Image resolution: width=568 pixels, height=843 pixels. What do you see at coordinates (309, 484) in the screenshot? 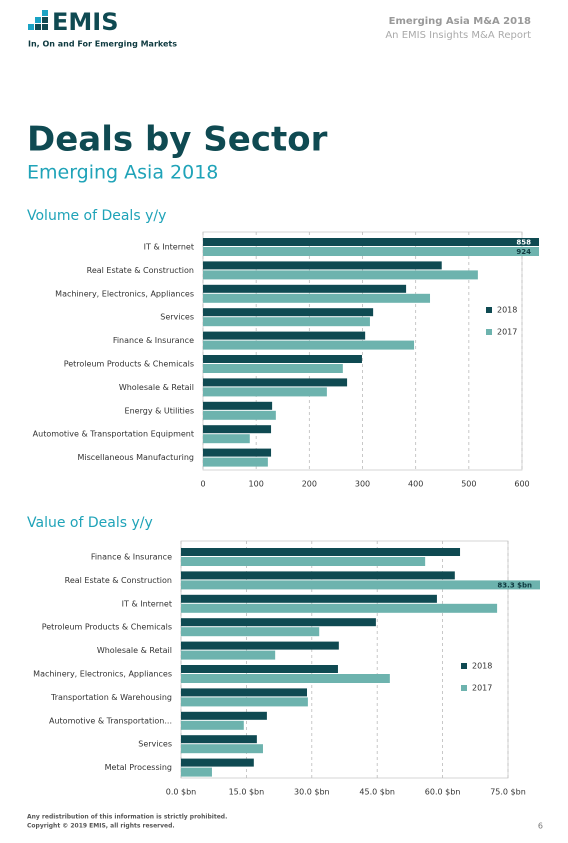
I see `x-tick-label: 200` at bounding box center [309, 484].